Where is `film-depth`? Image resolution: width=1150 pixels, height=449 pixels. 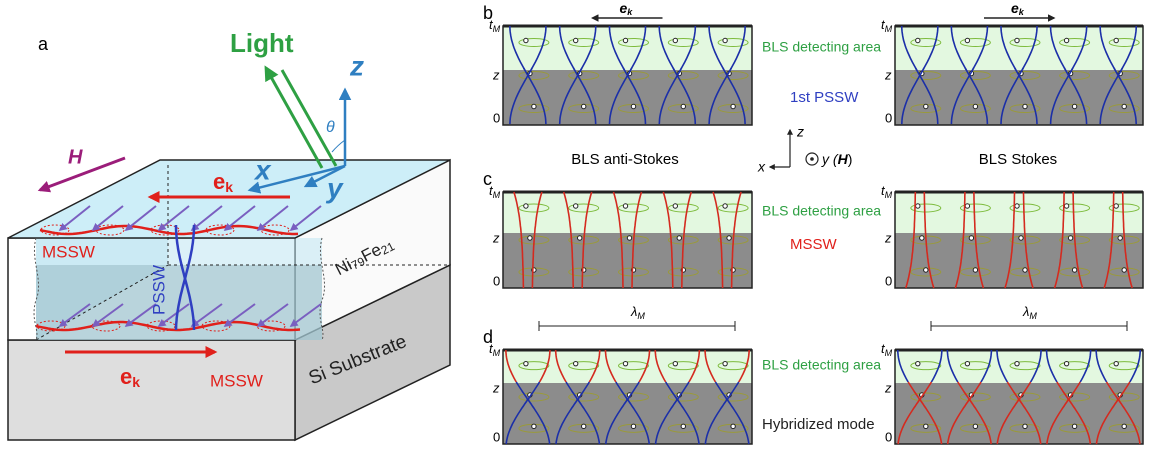 film-depth is located at coordinates (627, 413).